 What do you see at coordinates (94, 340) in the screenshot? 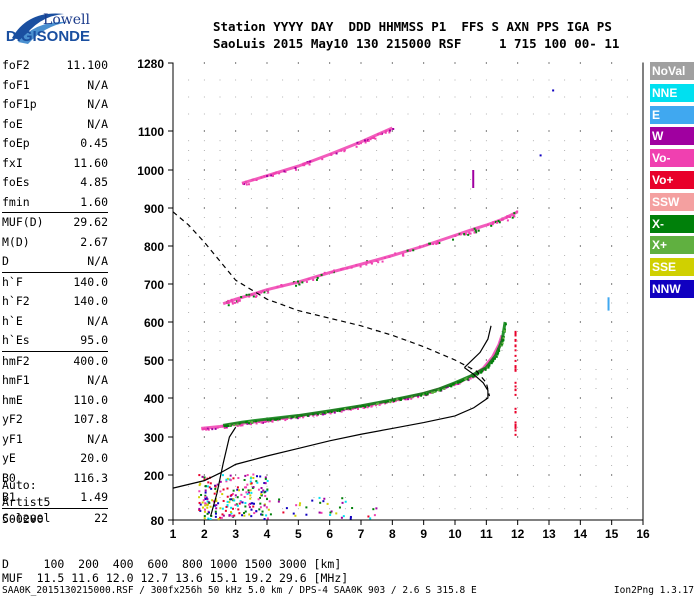
I see `param-value: 95.0` at bounding box center [94, 340].